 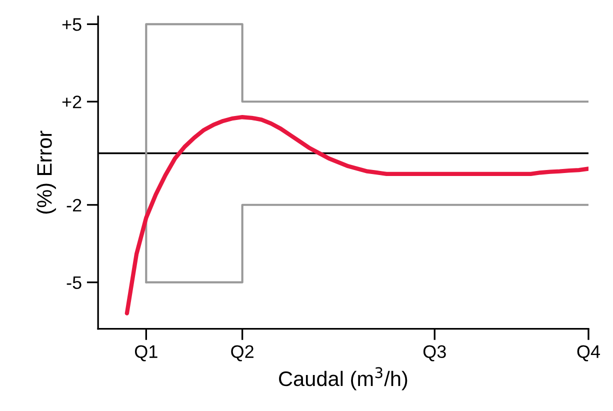 What do you see at coordinates (46, 172) in the screenshot?
I see `y-axis-title: (%) Error` at bounding box center [46, 172].